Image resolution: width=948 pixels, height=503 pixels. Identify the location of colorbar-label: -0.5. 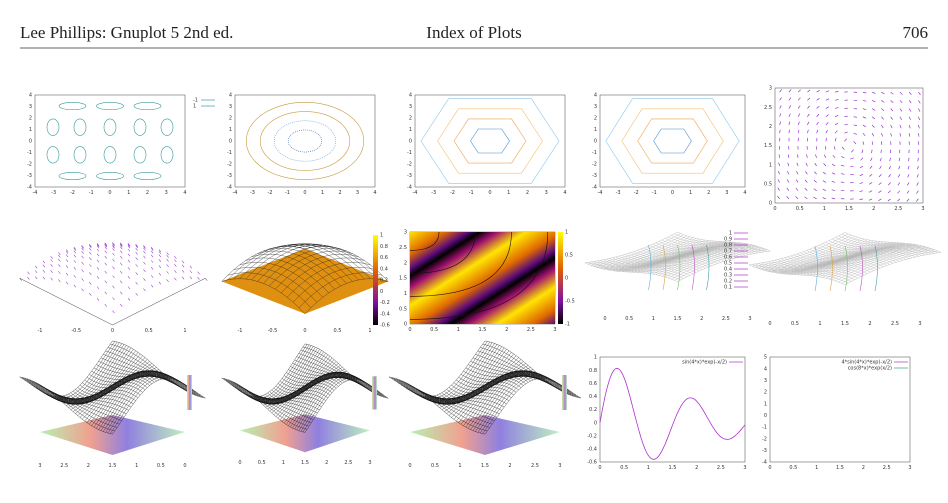
(570, 302).